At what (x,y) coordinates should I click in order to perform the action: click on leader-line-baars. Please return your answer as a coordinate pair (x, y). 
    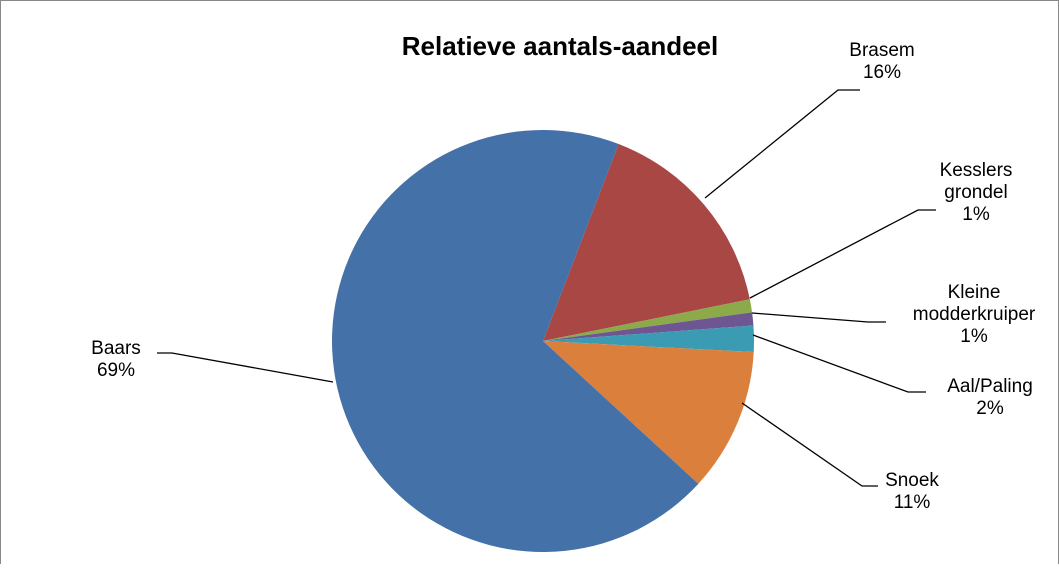
    Looking at the image, I should click on (245, 367).